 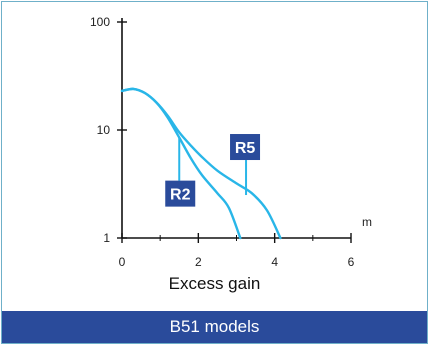 What do you see at coordinates (104, 130) in the screenshot?
I see `y-tick-label: 10` at bounding box center [104, 130].